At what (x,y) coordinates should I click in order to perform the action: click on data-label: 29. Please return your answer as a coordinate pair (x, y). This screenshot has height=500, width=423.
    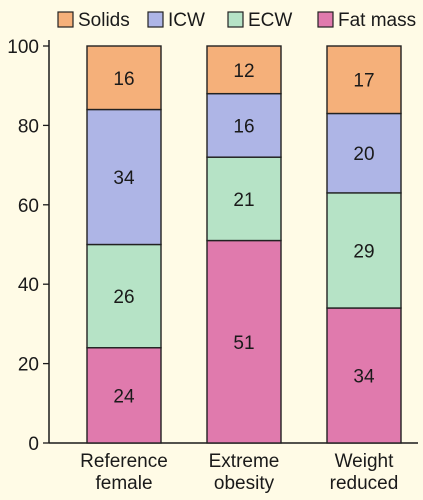
    Looking at the image, I should click on (363, 251).